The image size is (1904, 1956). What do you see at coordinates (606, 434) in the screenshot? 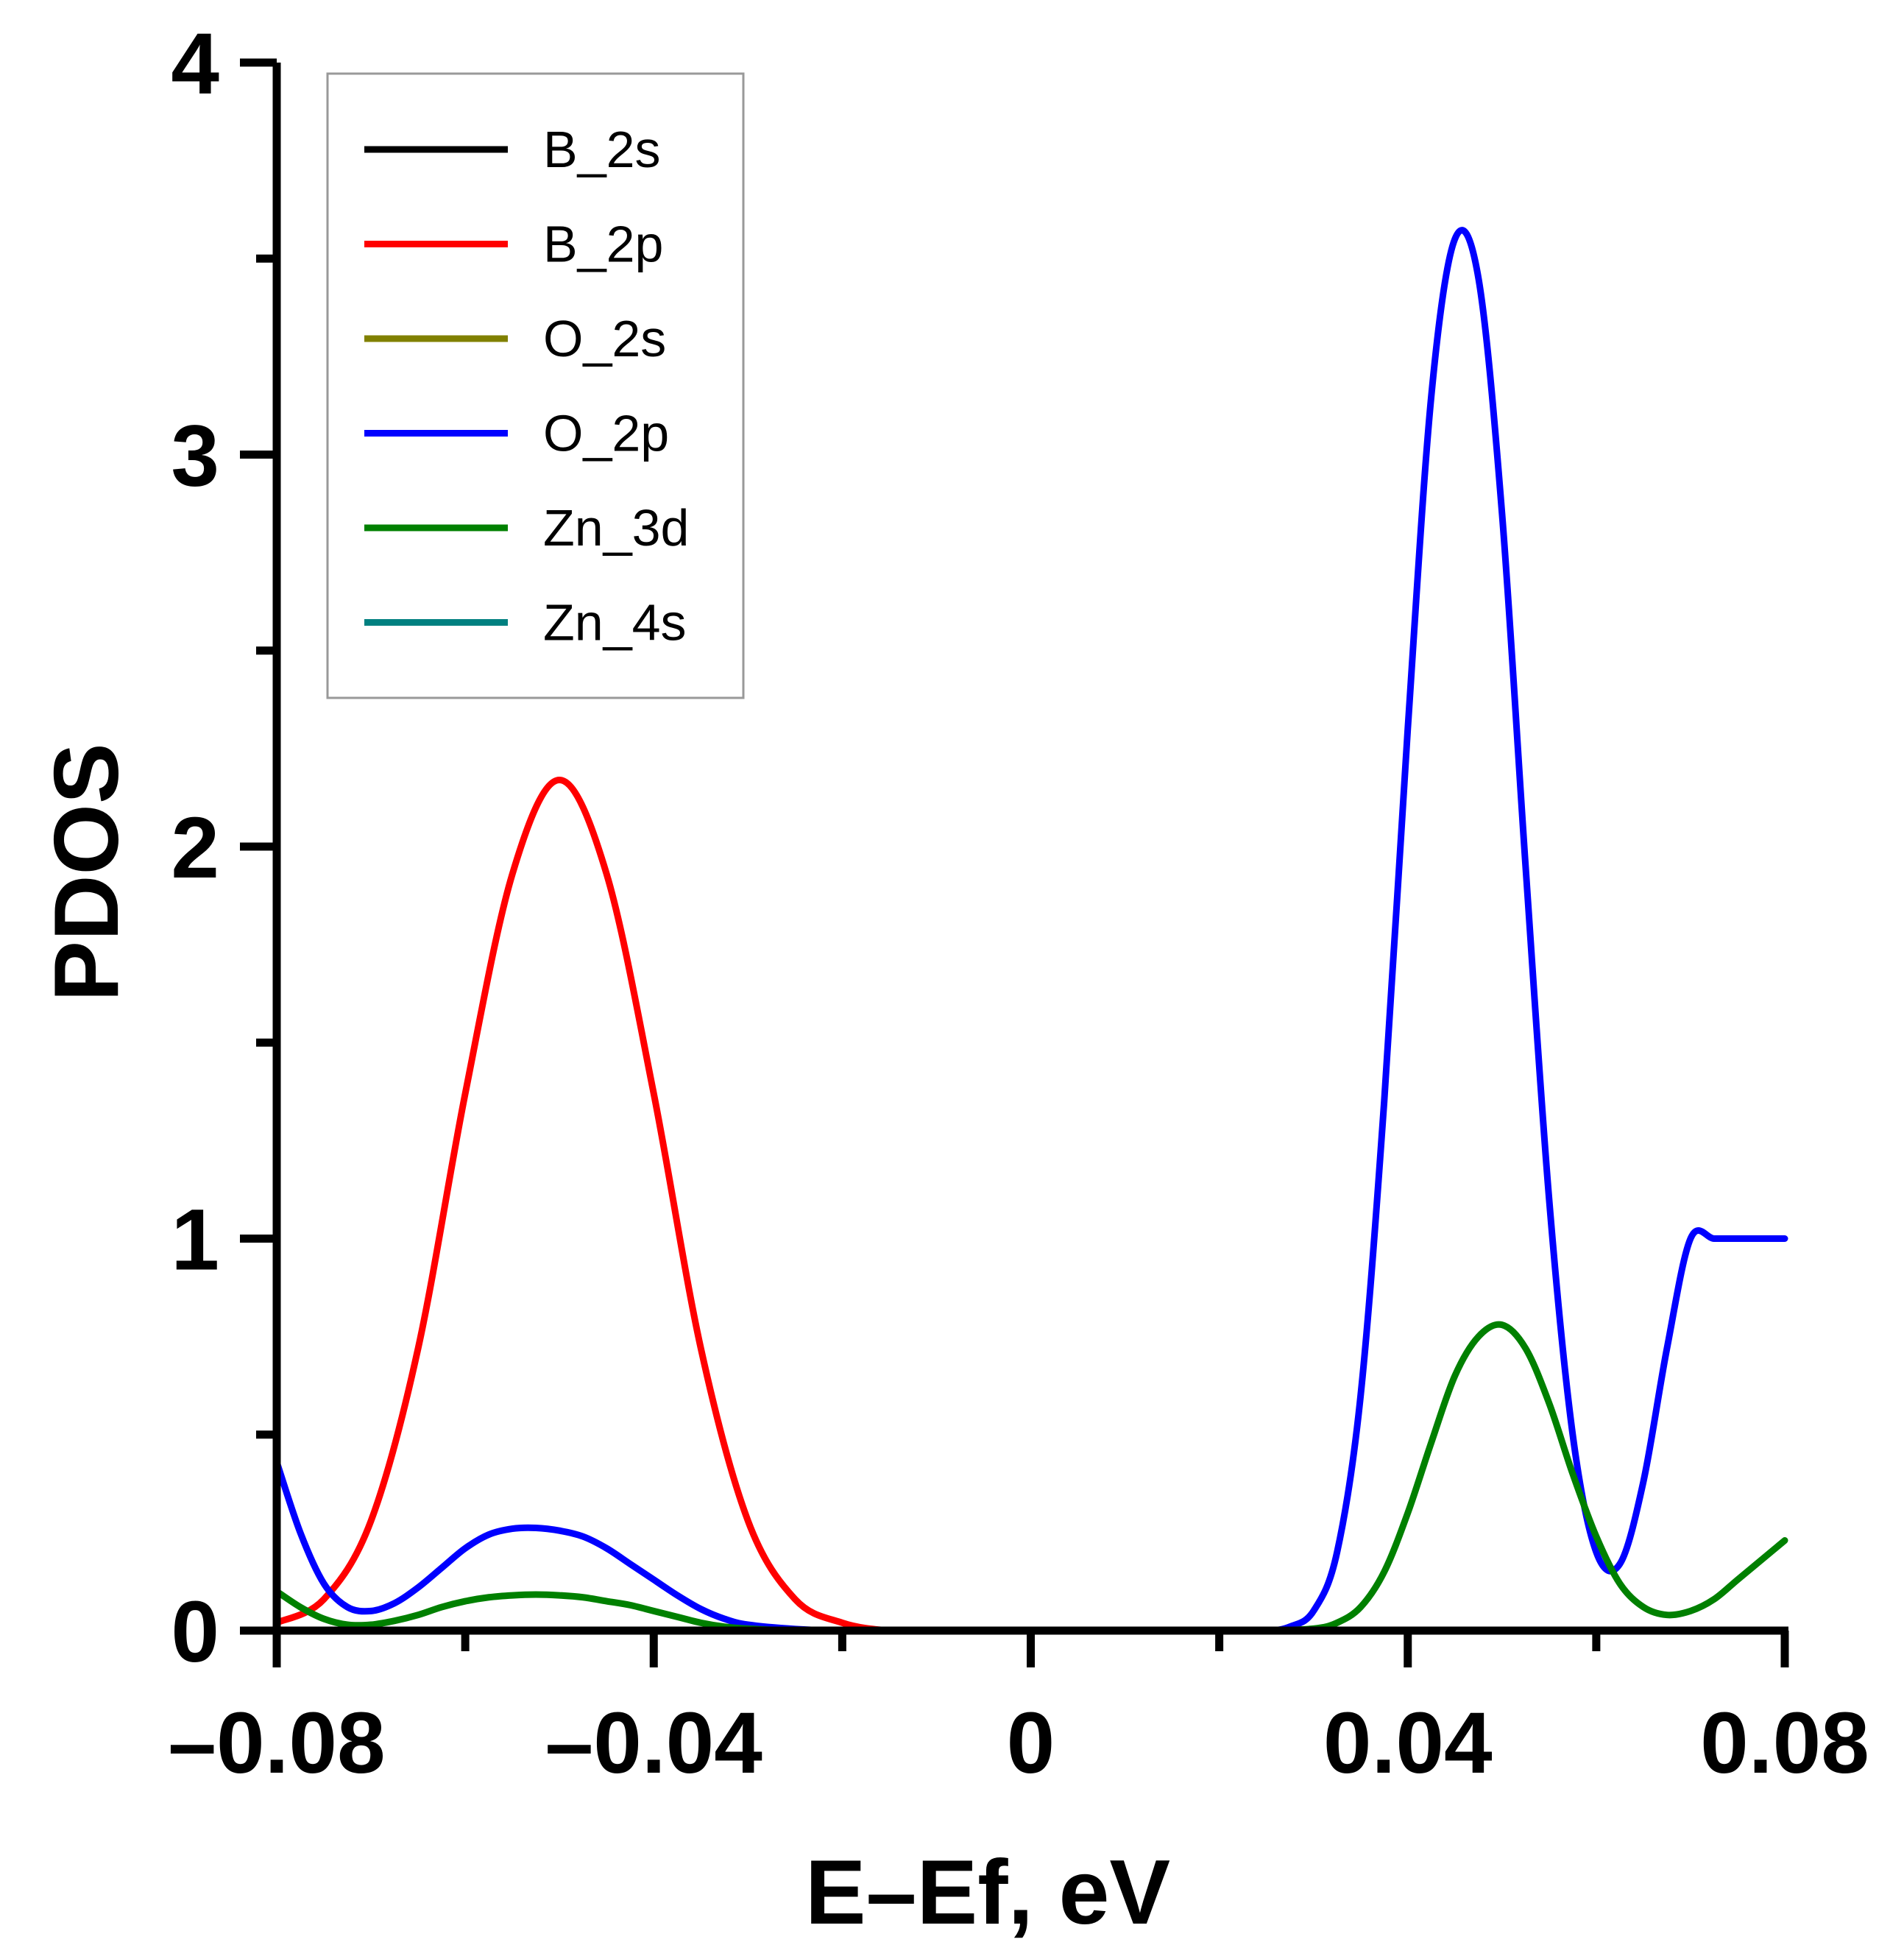
I see `legend-label-o-2p: O_2p` at bounding box center [606, 434].